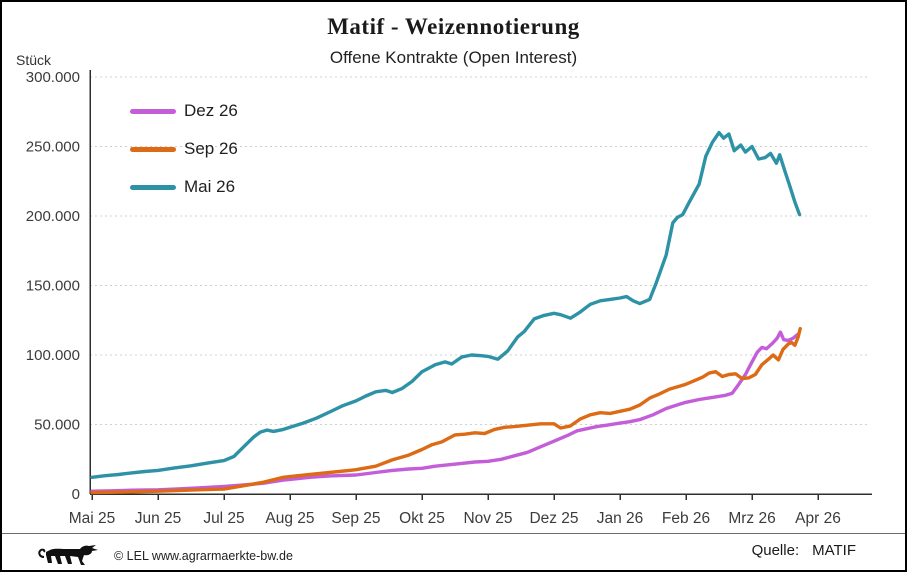 This screenshot has height=572, width=907. What do you see at coordinates (210, 186) in the screenshot?
I see `legend-label: Mai 26` at bounding box center [210, 186].